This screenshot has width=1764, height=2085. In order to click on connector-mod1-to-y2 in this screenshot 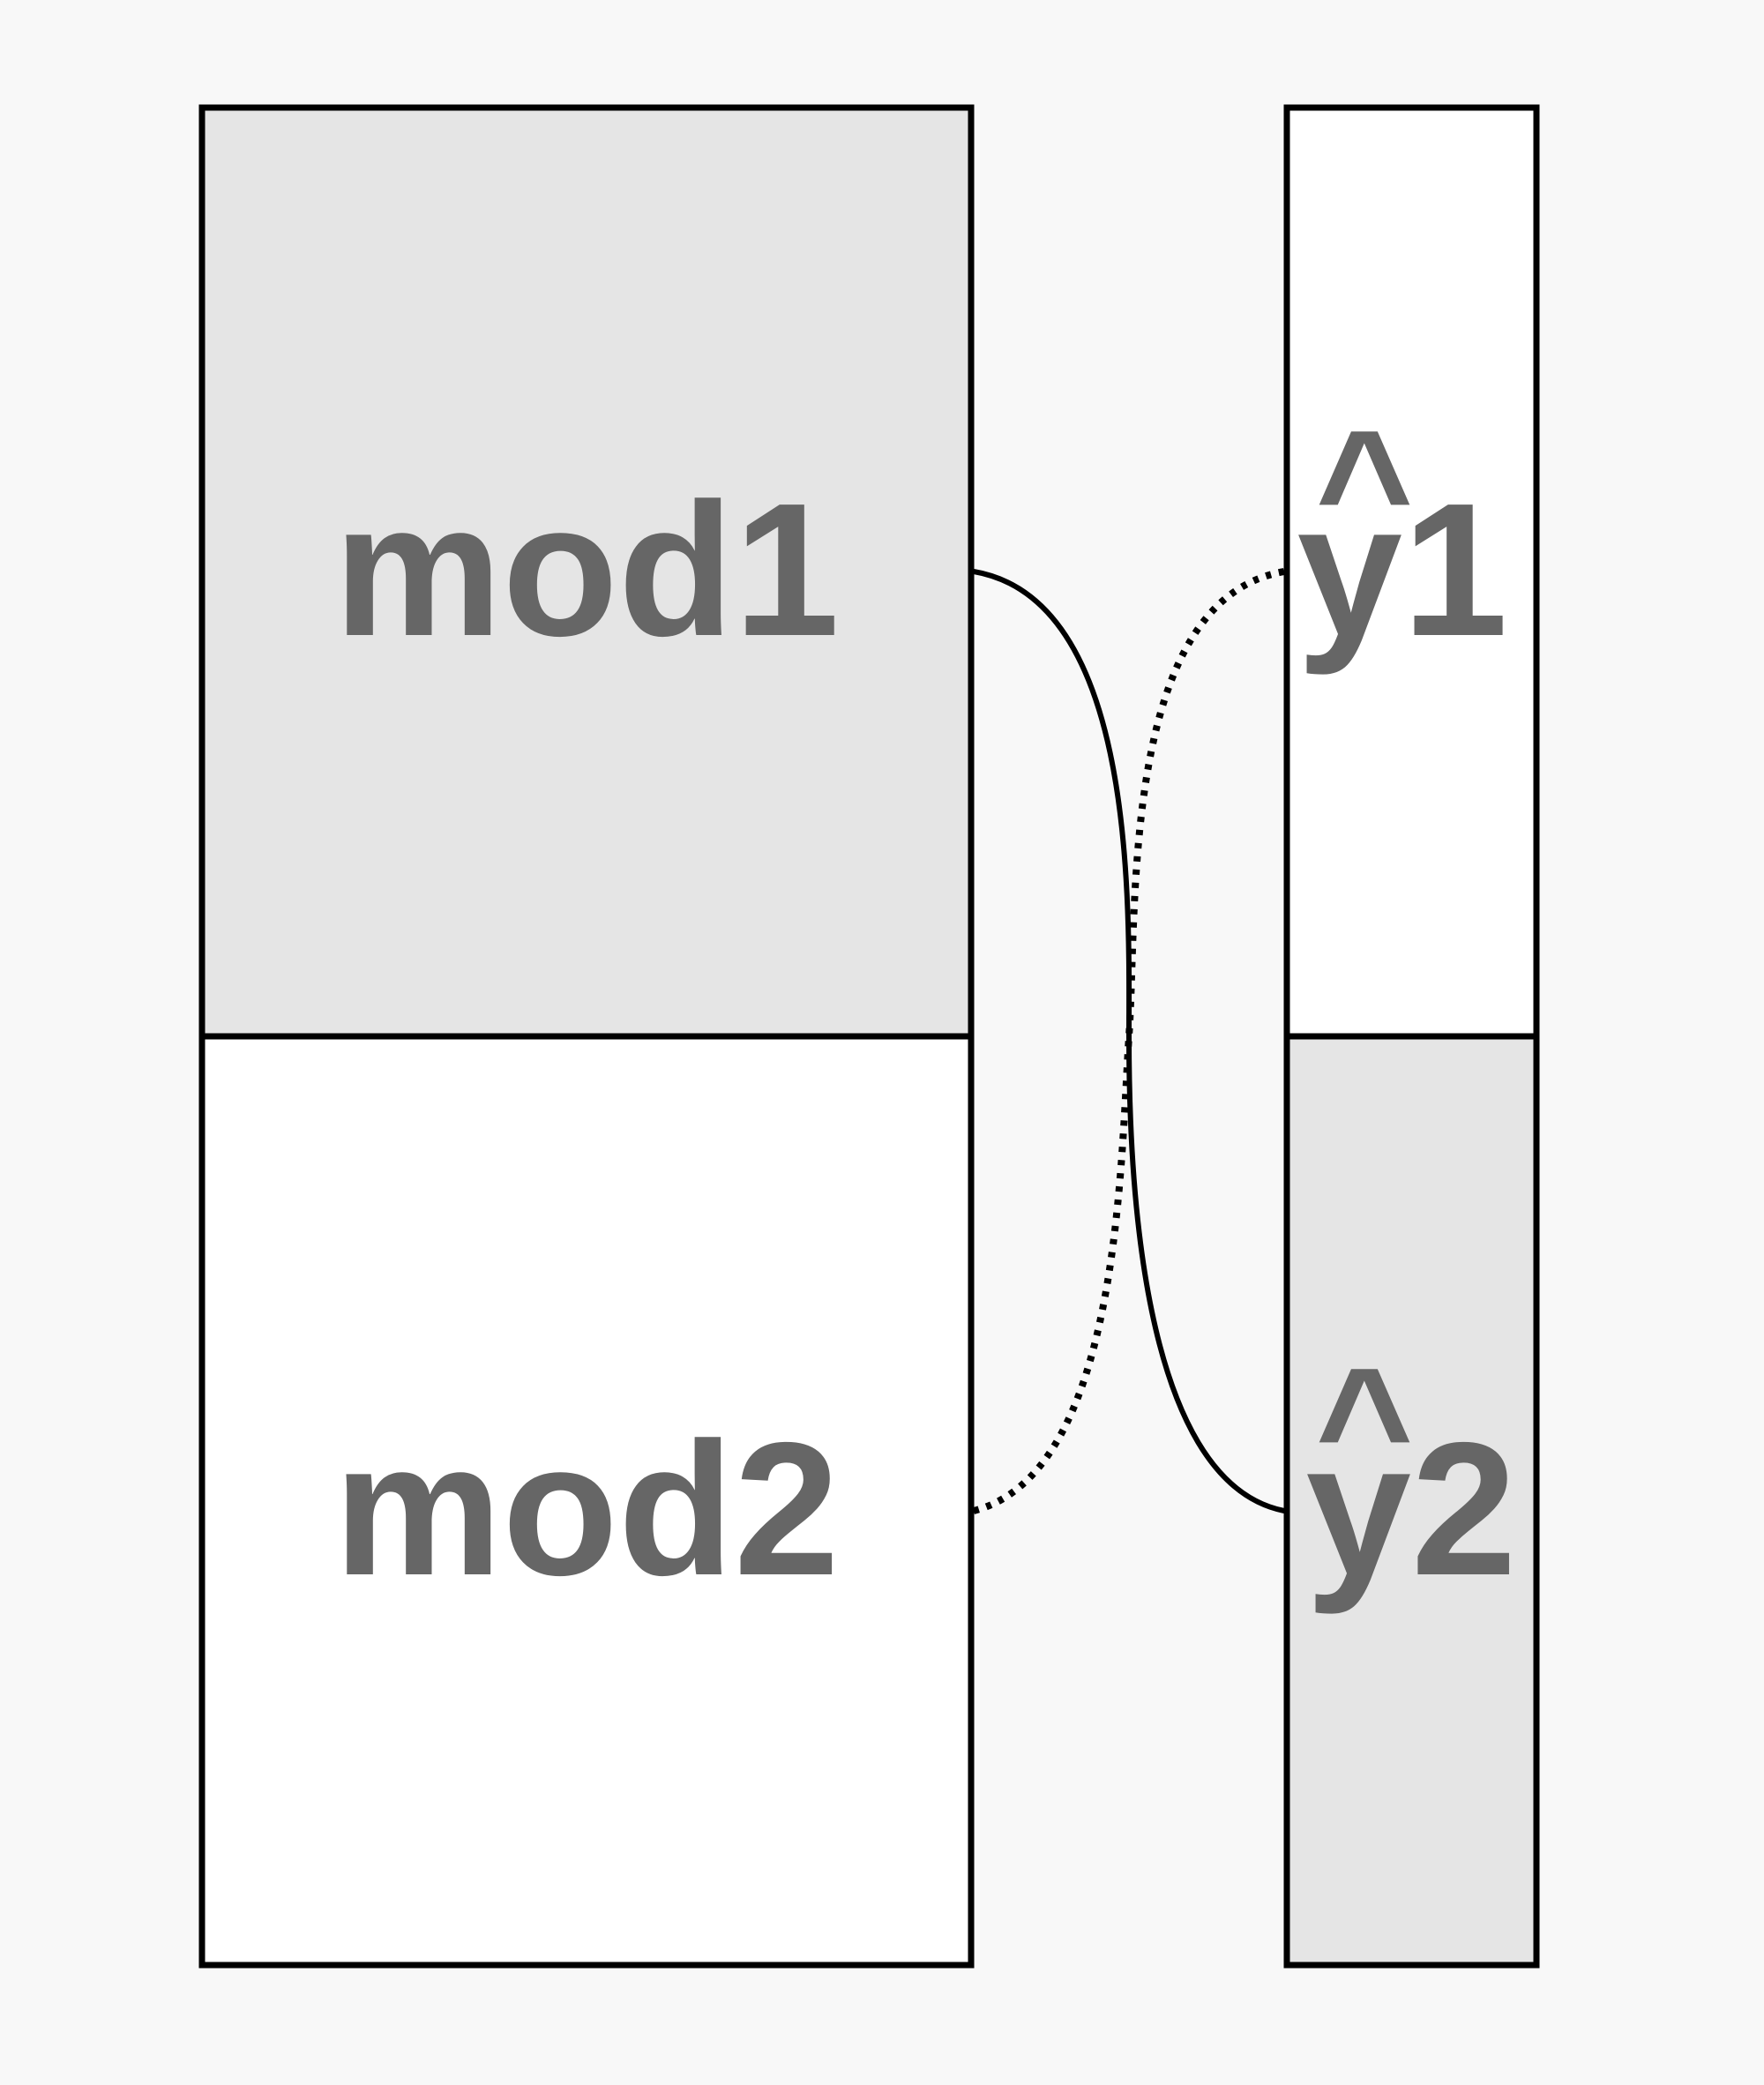, I will do `click(1129, 1041)`.